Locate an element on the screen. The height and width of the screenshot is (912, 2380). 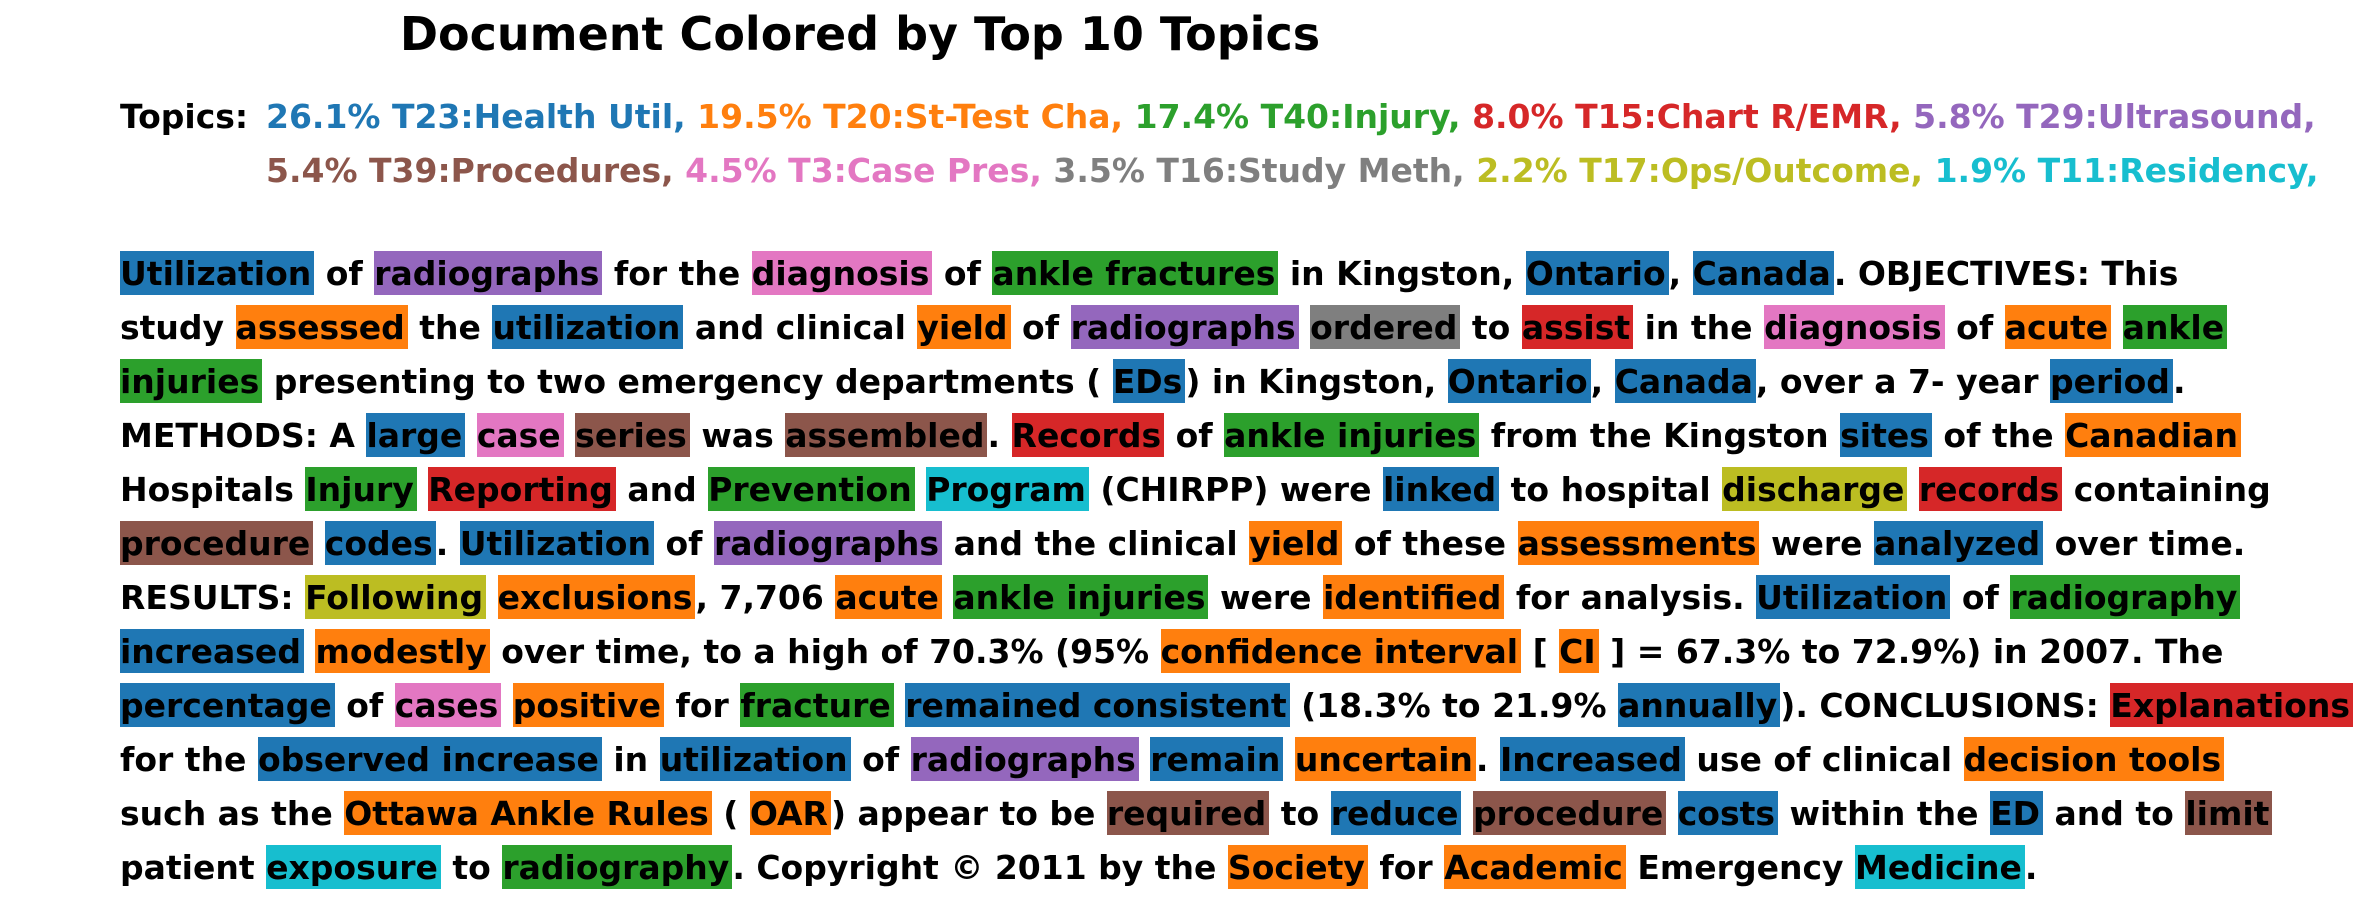
plain-text: of the is located at coordinates (1998, 435).